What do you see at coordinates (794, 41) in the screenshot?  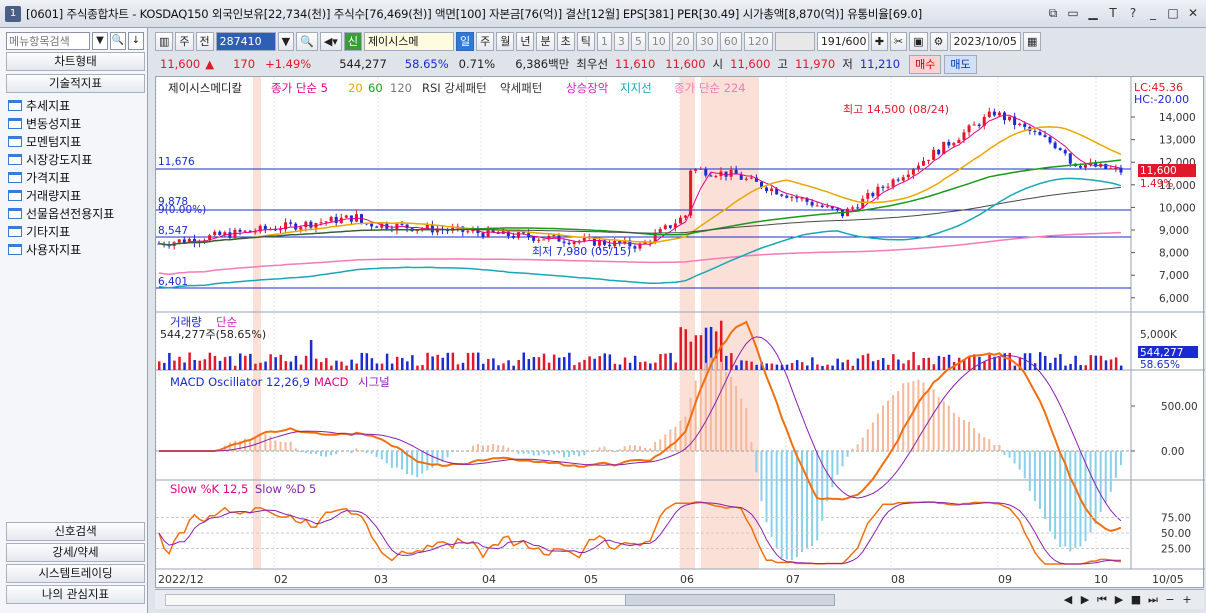 I see `interval-select` at bounding box center [794, 41].